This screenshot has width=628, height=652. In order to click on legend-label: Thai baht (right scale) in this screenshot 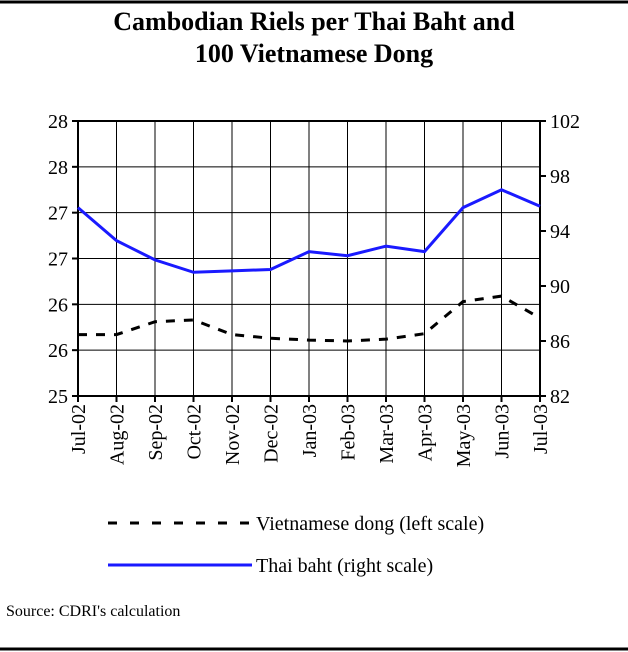, I will do `click(344, 566)`.